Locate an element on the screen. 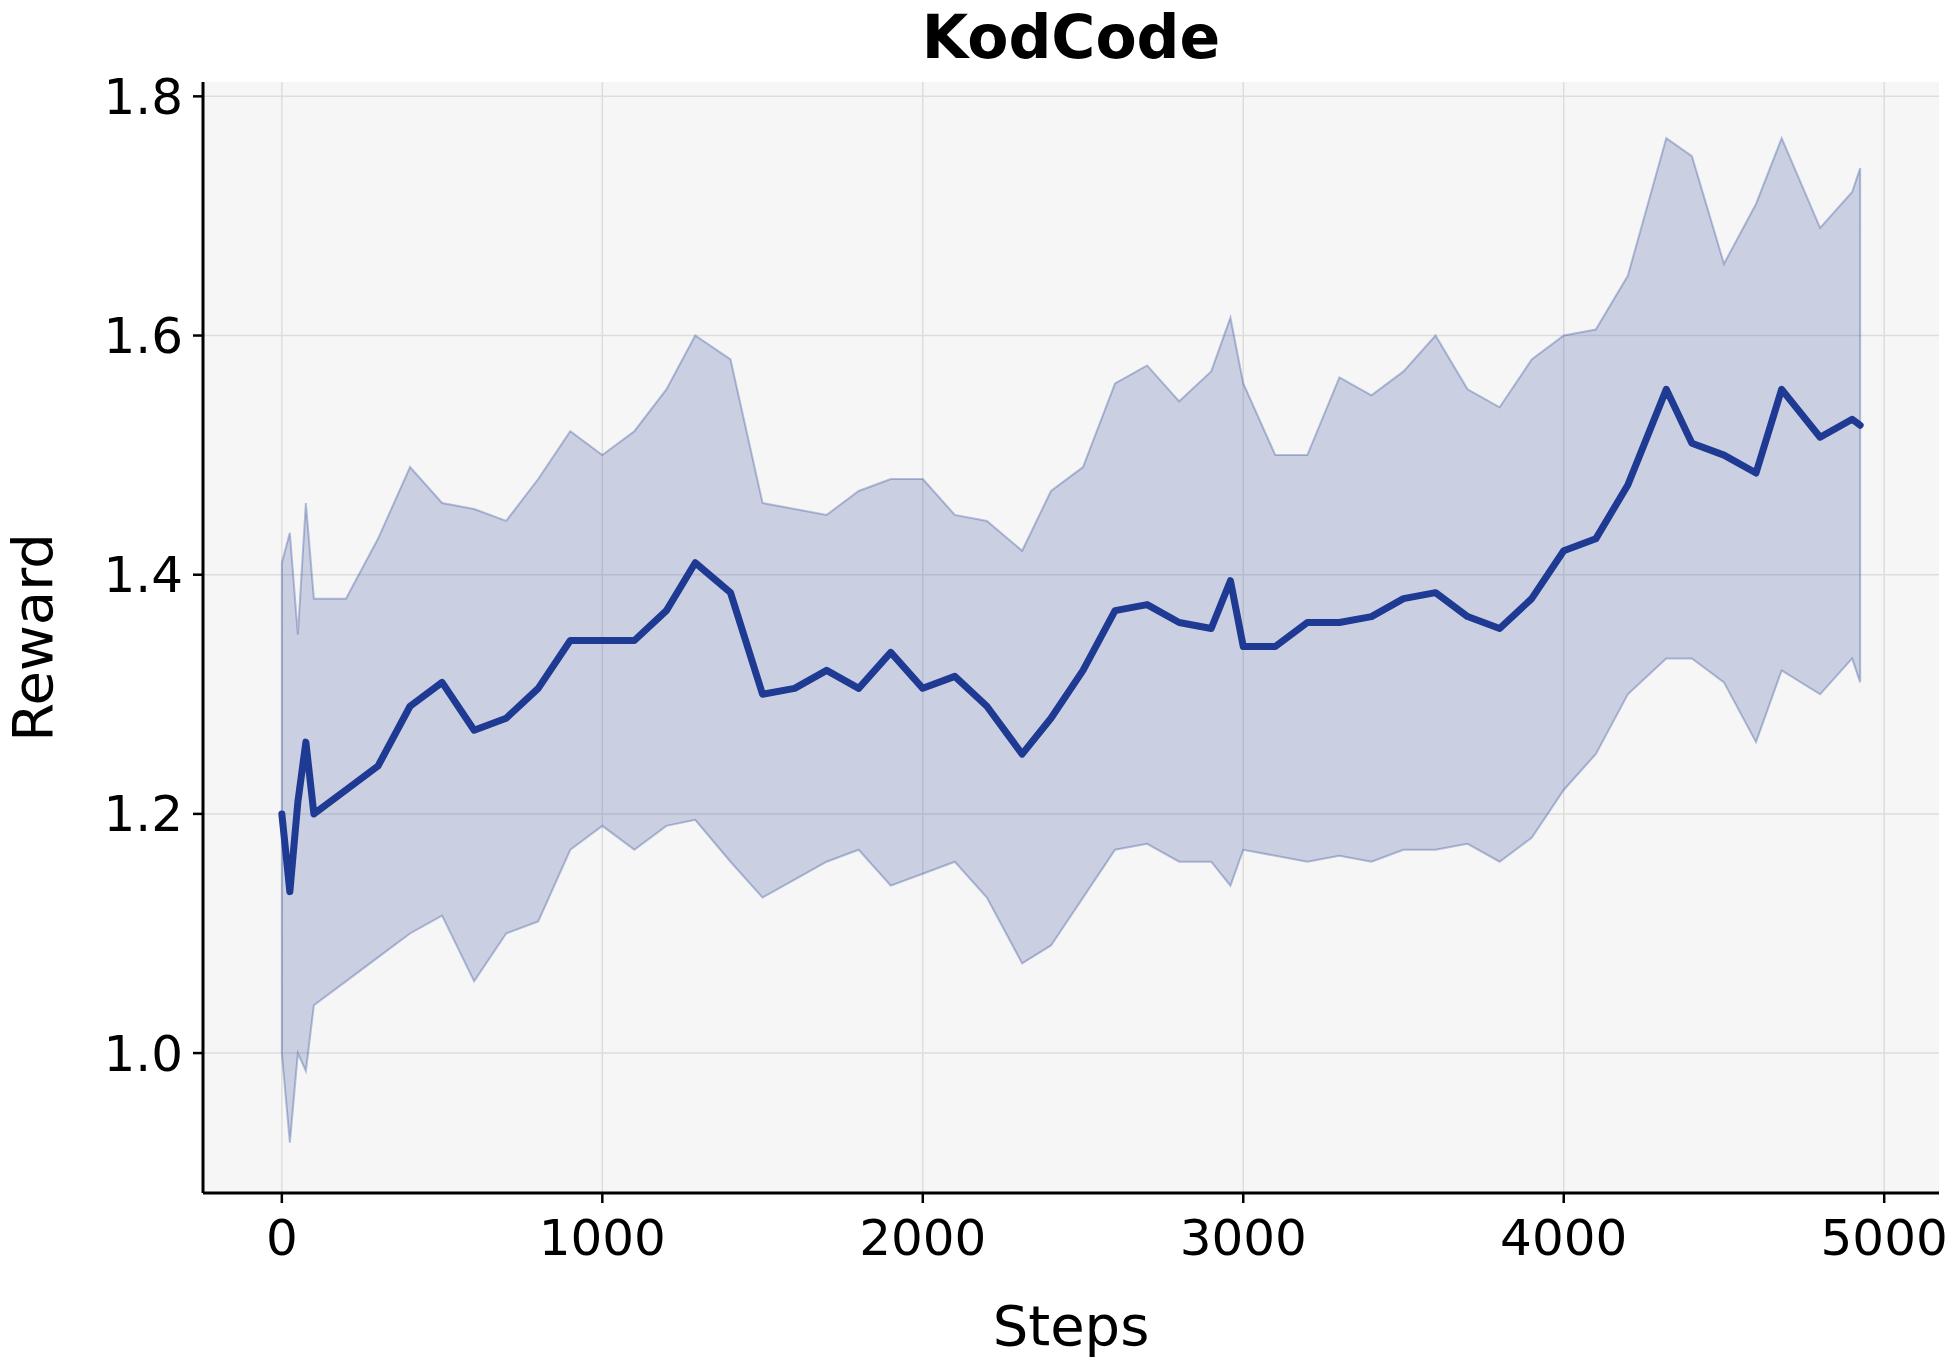  x-tick-label: 2000 is located at coordinates (923, 1238).